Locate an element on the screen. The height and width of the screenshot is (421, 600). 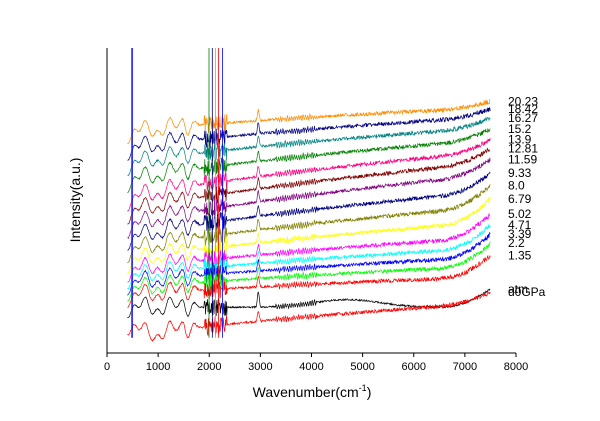
series-label: 13.9 is located at coordinates (520, 140).